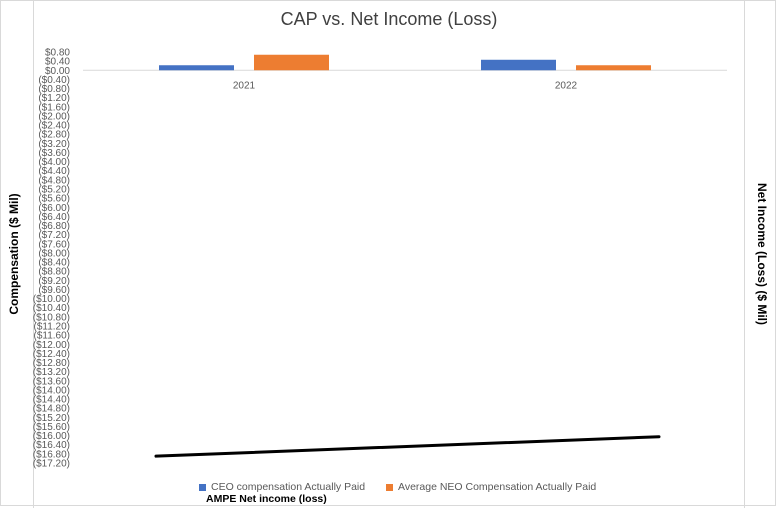  I want to click on y-tick-label: ($8.40), so click(54, 263).